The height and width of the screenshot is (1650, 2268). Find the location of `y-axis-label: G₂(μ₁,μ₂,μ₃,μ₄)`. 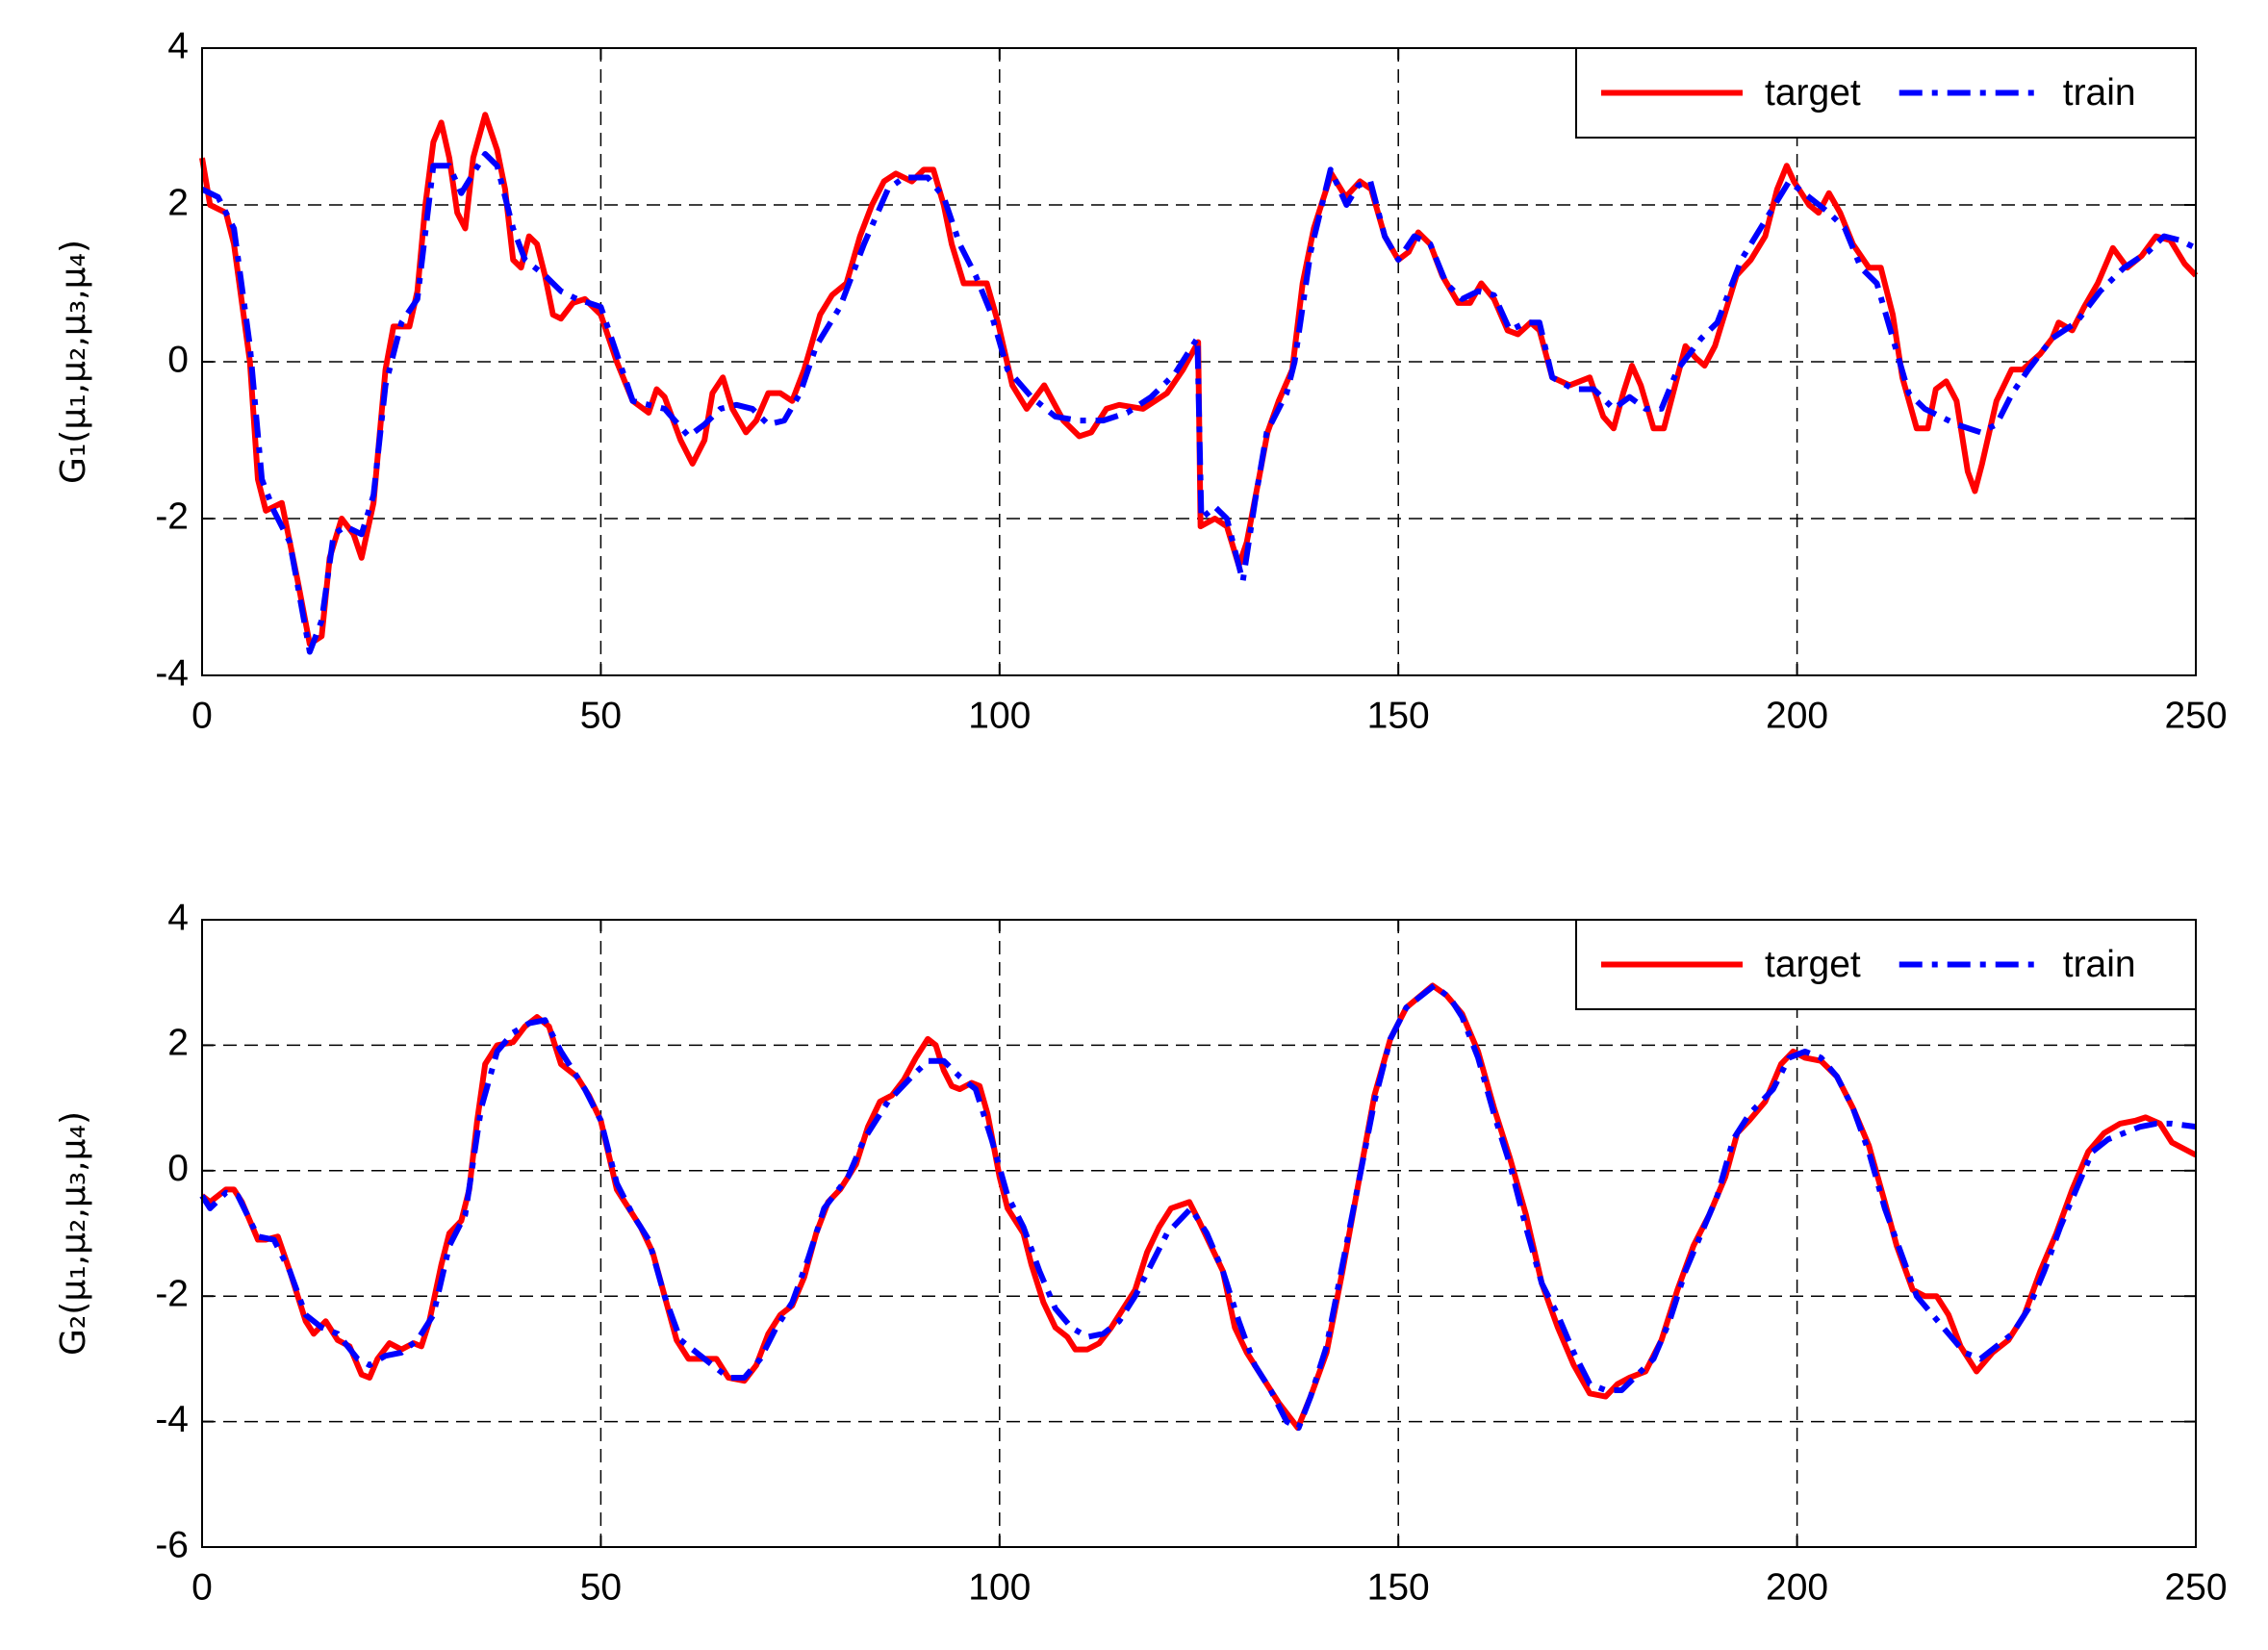

y-axis-label: G₂(μ₁,μ₂,μ₃,μ₄) is located at coordinates (73, 1233).